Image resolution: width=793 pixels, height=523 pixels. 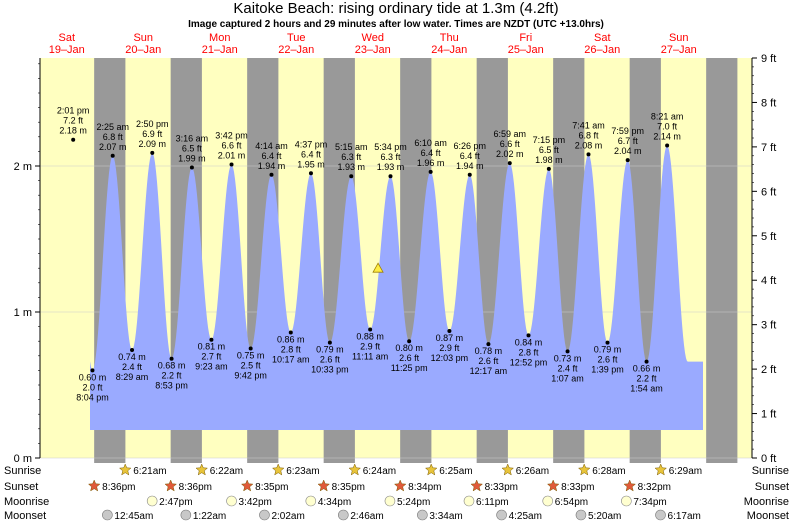 What do you see at coordinates (509, 134) in the screenshot?
I see `extreme-label-time: 6:59 am` at bounding box center [509, 134].